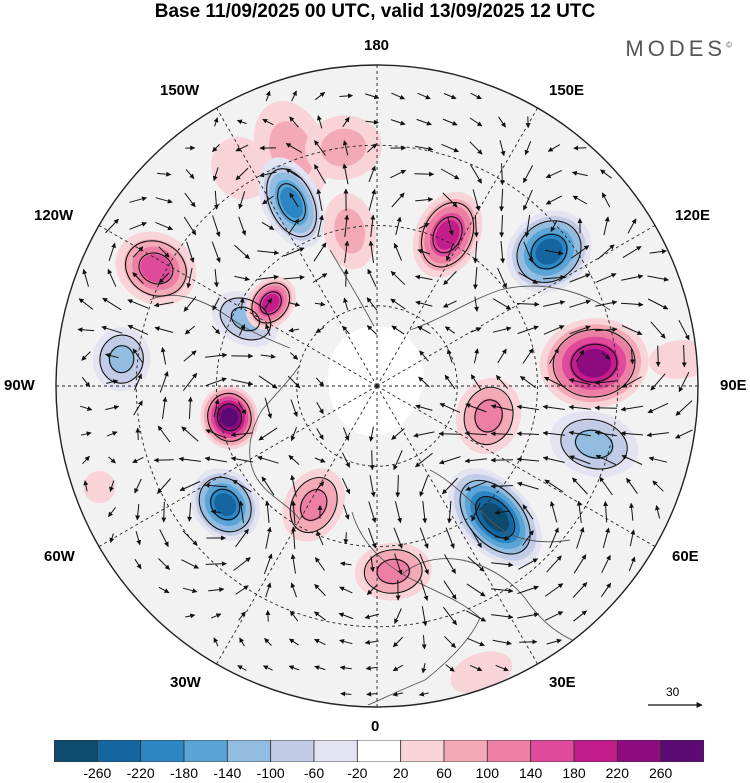 The width and height of the screenshot is (750, 783). What do you see at coordinates (509, 751) in the screenshot?
I see `colorbar-segment` at bounding box center [509, 751].